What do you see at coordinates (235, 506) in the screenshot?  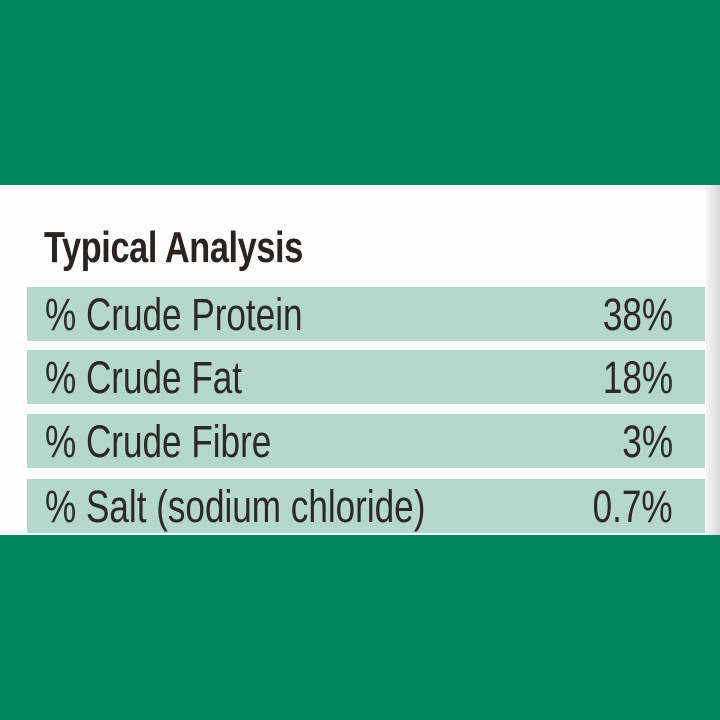 I see `row-label: % Salt (sodium chloride)` at bounding box center [235, 506].